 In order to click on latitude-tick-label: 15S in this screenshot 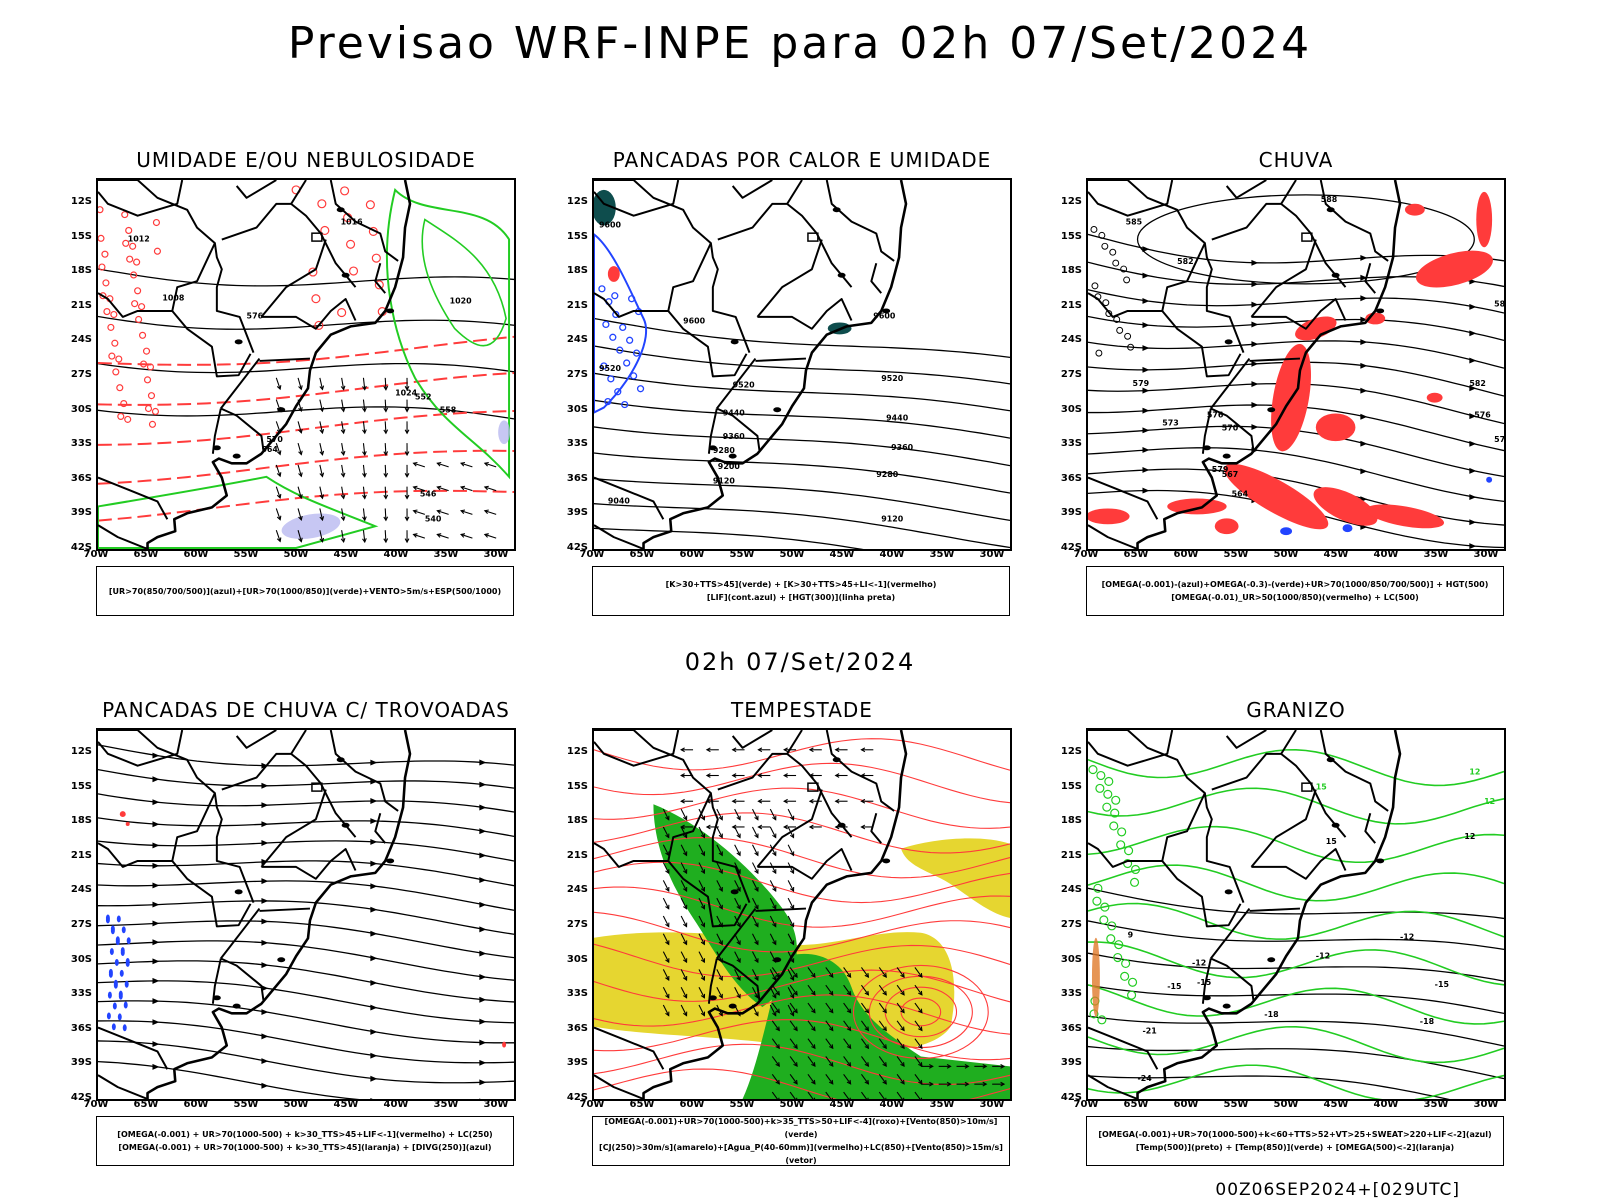, I will do `click(1071, 786)`.